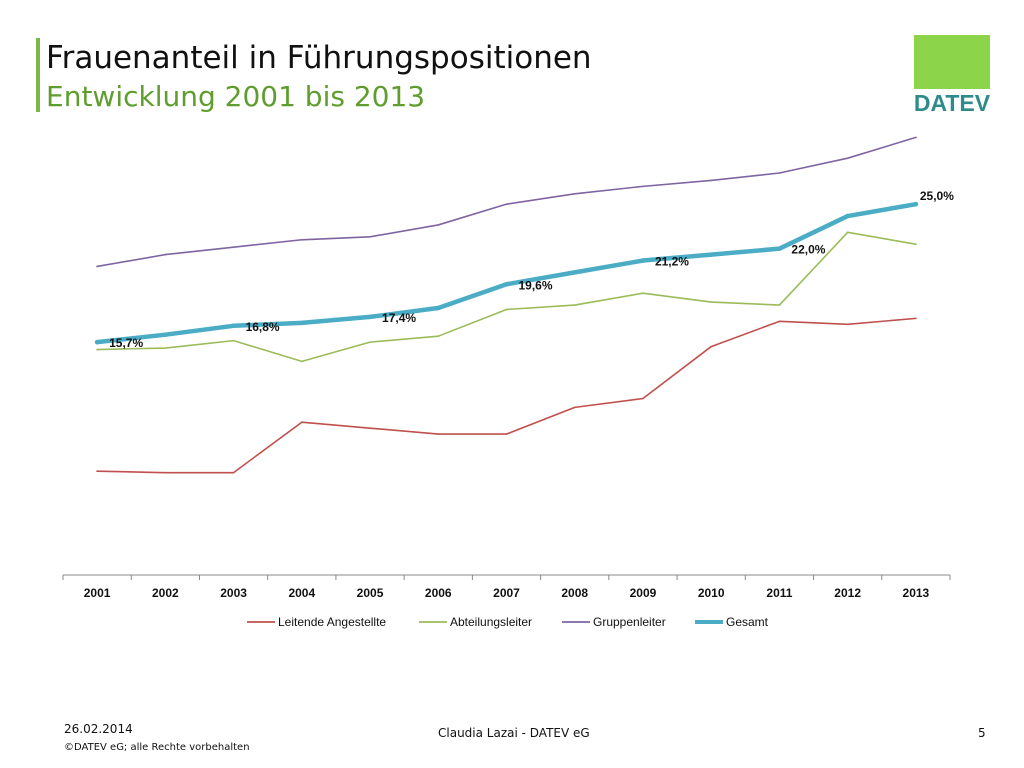 The width and height of the screenshot is (1024, 768). Describe the element at coordinates (711, 593) in the screenshot. I see `x-tick-label: 2010` at that location.